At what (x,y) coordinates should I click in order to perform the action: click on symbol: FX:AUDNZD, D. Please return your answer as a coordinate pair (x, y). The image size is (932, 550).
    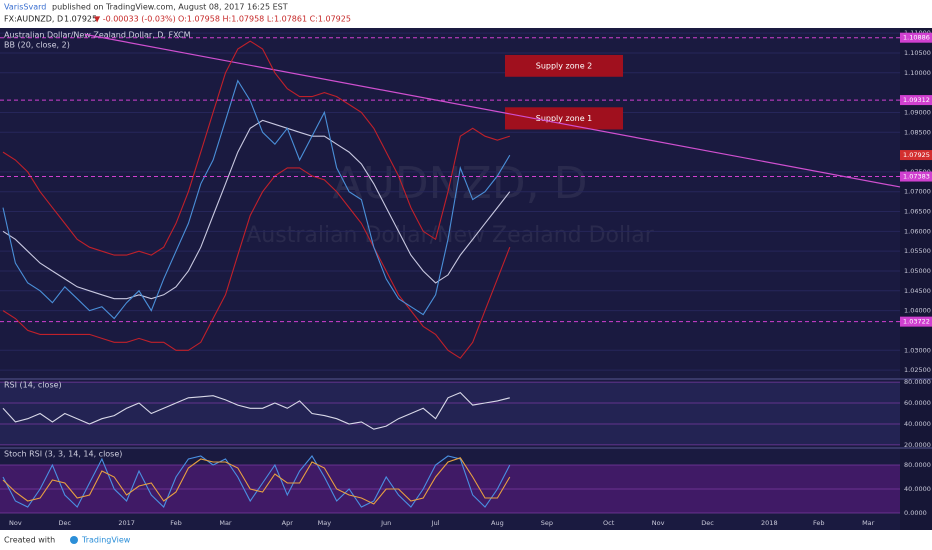
    Looking at the image, I should click on (33, 19).